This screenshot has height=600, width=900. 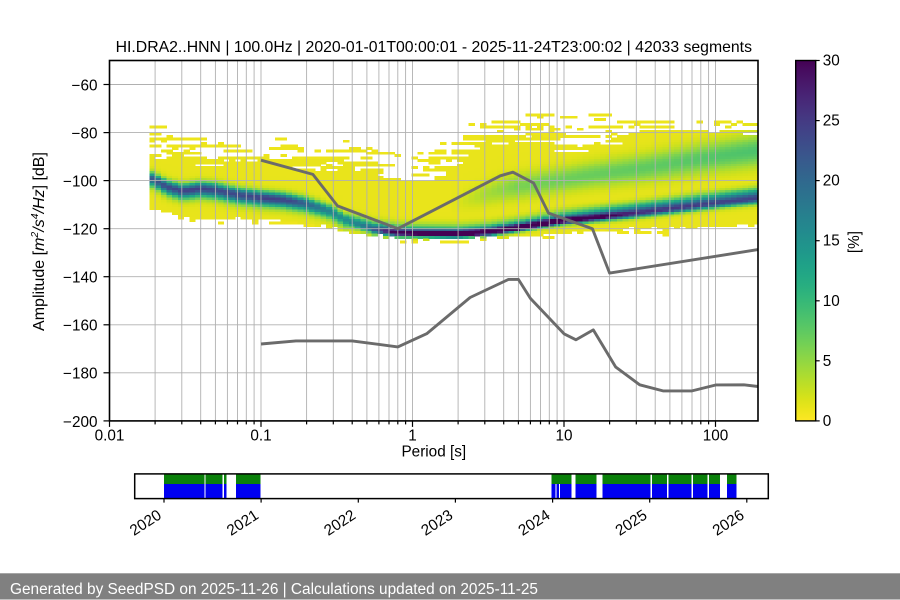 What do you see at coordinates (831, 181) in the screenshot?
I see `svg-text: 20` at bounding box center [831, 181].